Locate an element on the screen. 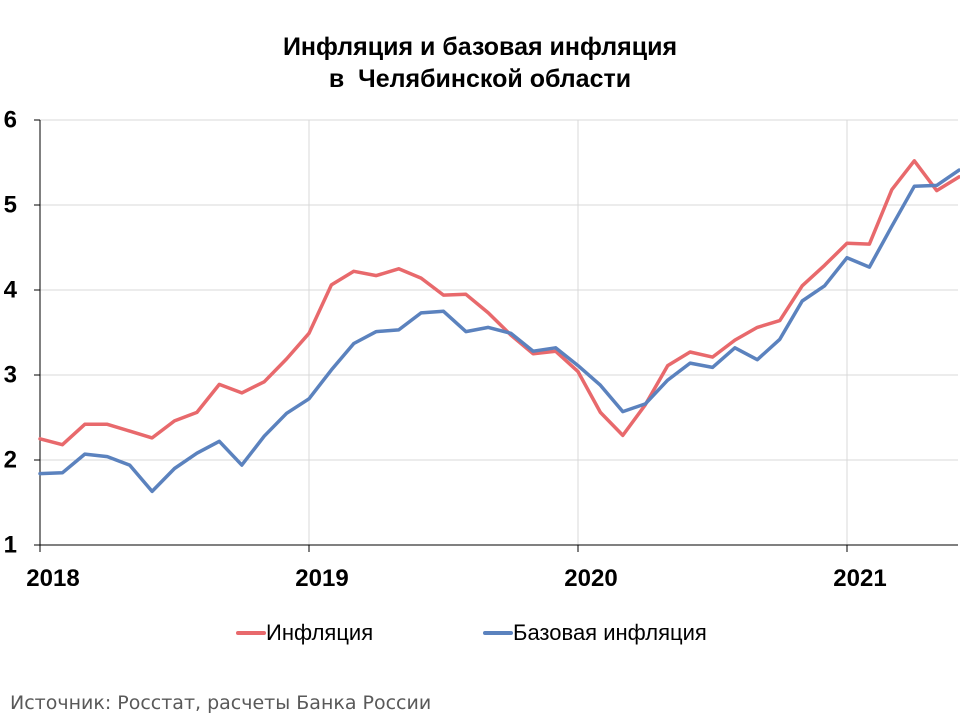 Image resolution: width=960 pixels, height=720 pixels. legend-swatch-inflation is located at coordinates (251, 633).